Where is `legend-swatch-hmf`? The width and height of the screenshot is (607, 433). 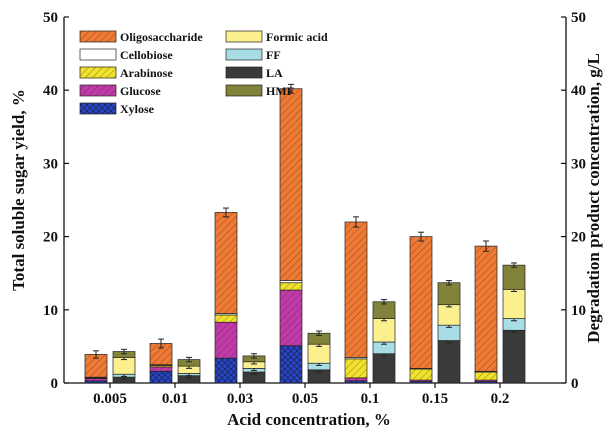
legend-swatch-hmf is located at coordinates (244, 90).